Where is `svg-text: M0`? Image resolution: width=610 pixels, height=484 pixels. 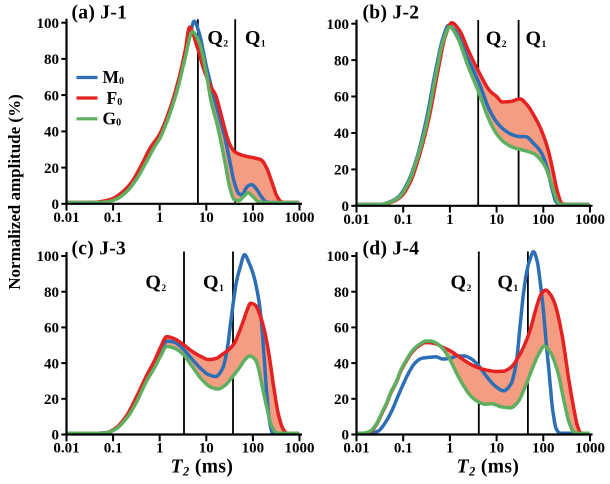
svg-text: M0 is located at coordinates (114, 77).